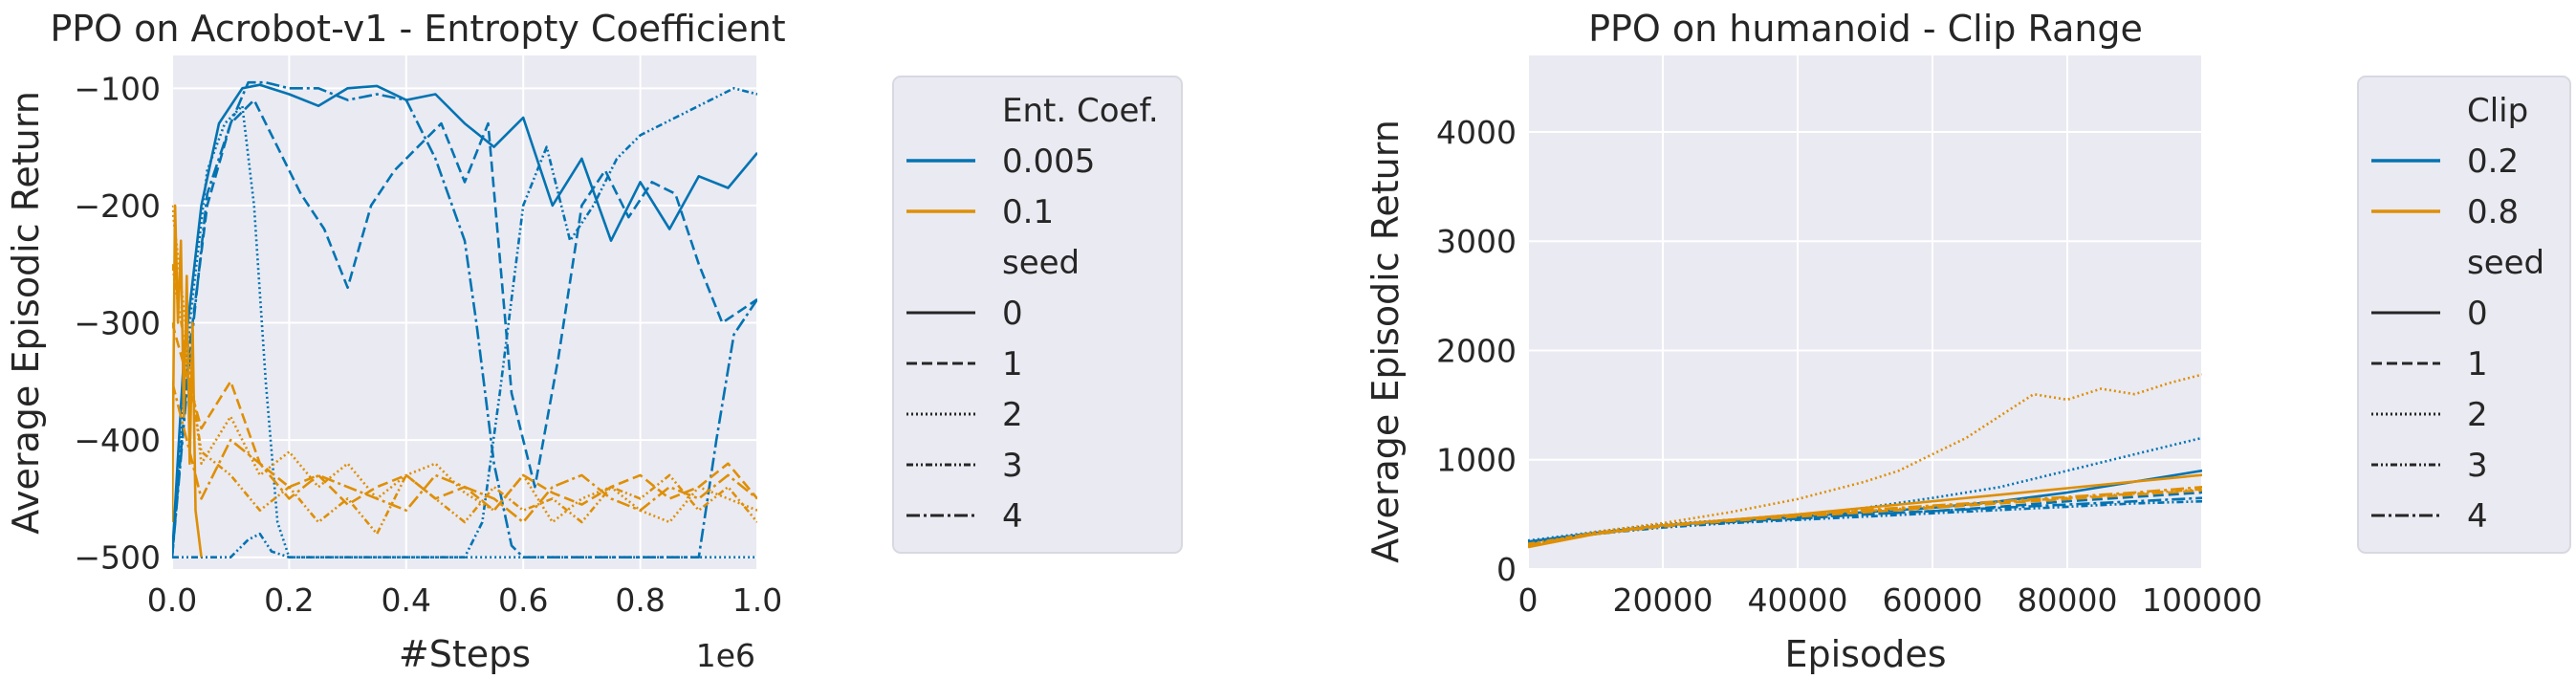 The image size is (2576, 679). I want to click on x-tick-label: 1.0, so click(757, 600).